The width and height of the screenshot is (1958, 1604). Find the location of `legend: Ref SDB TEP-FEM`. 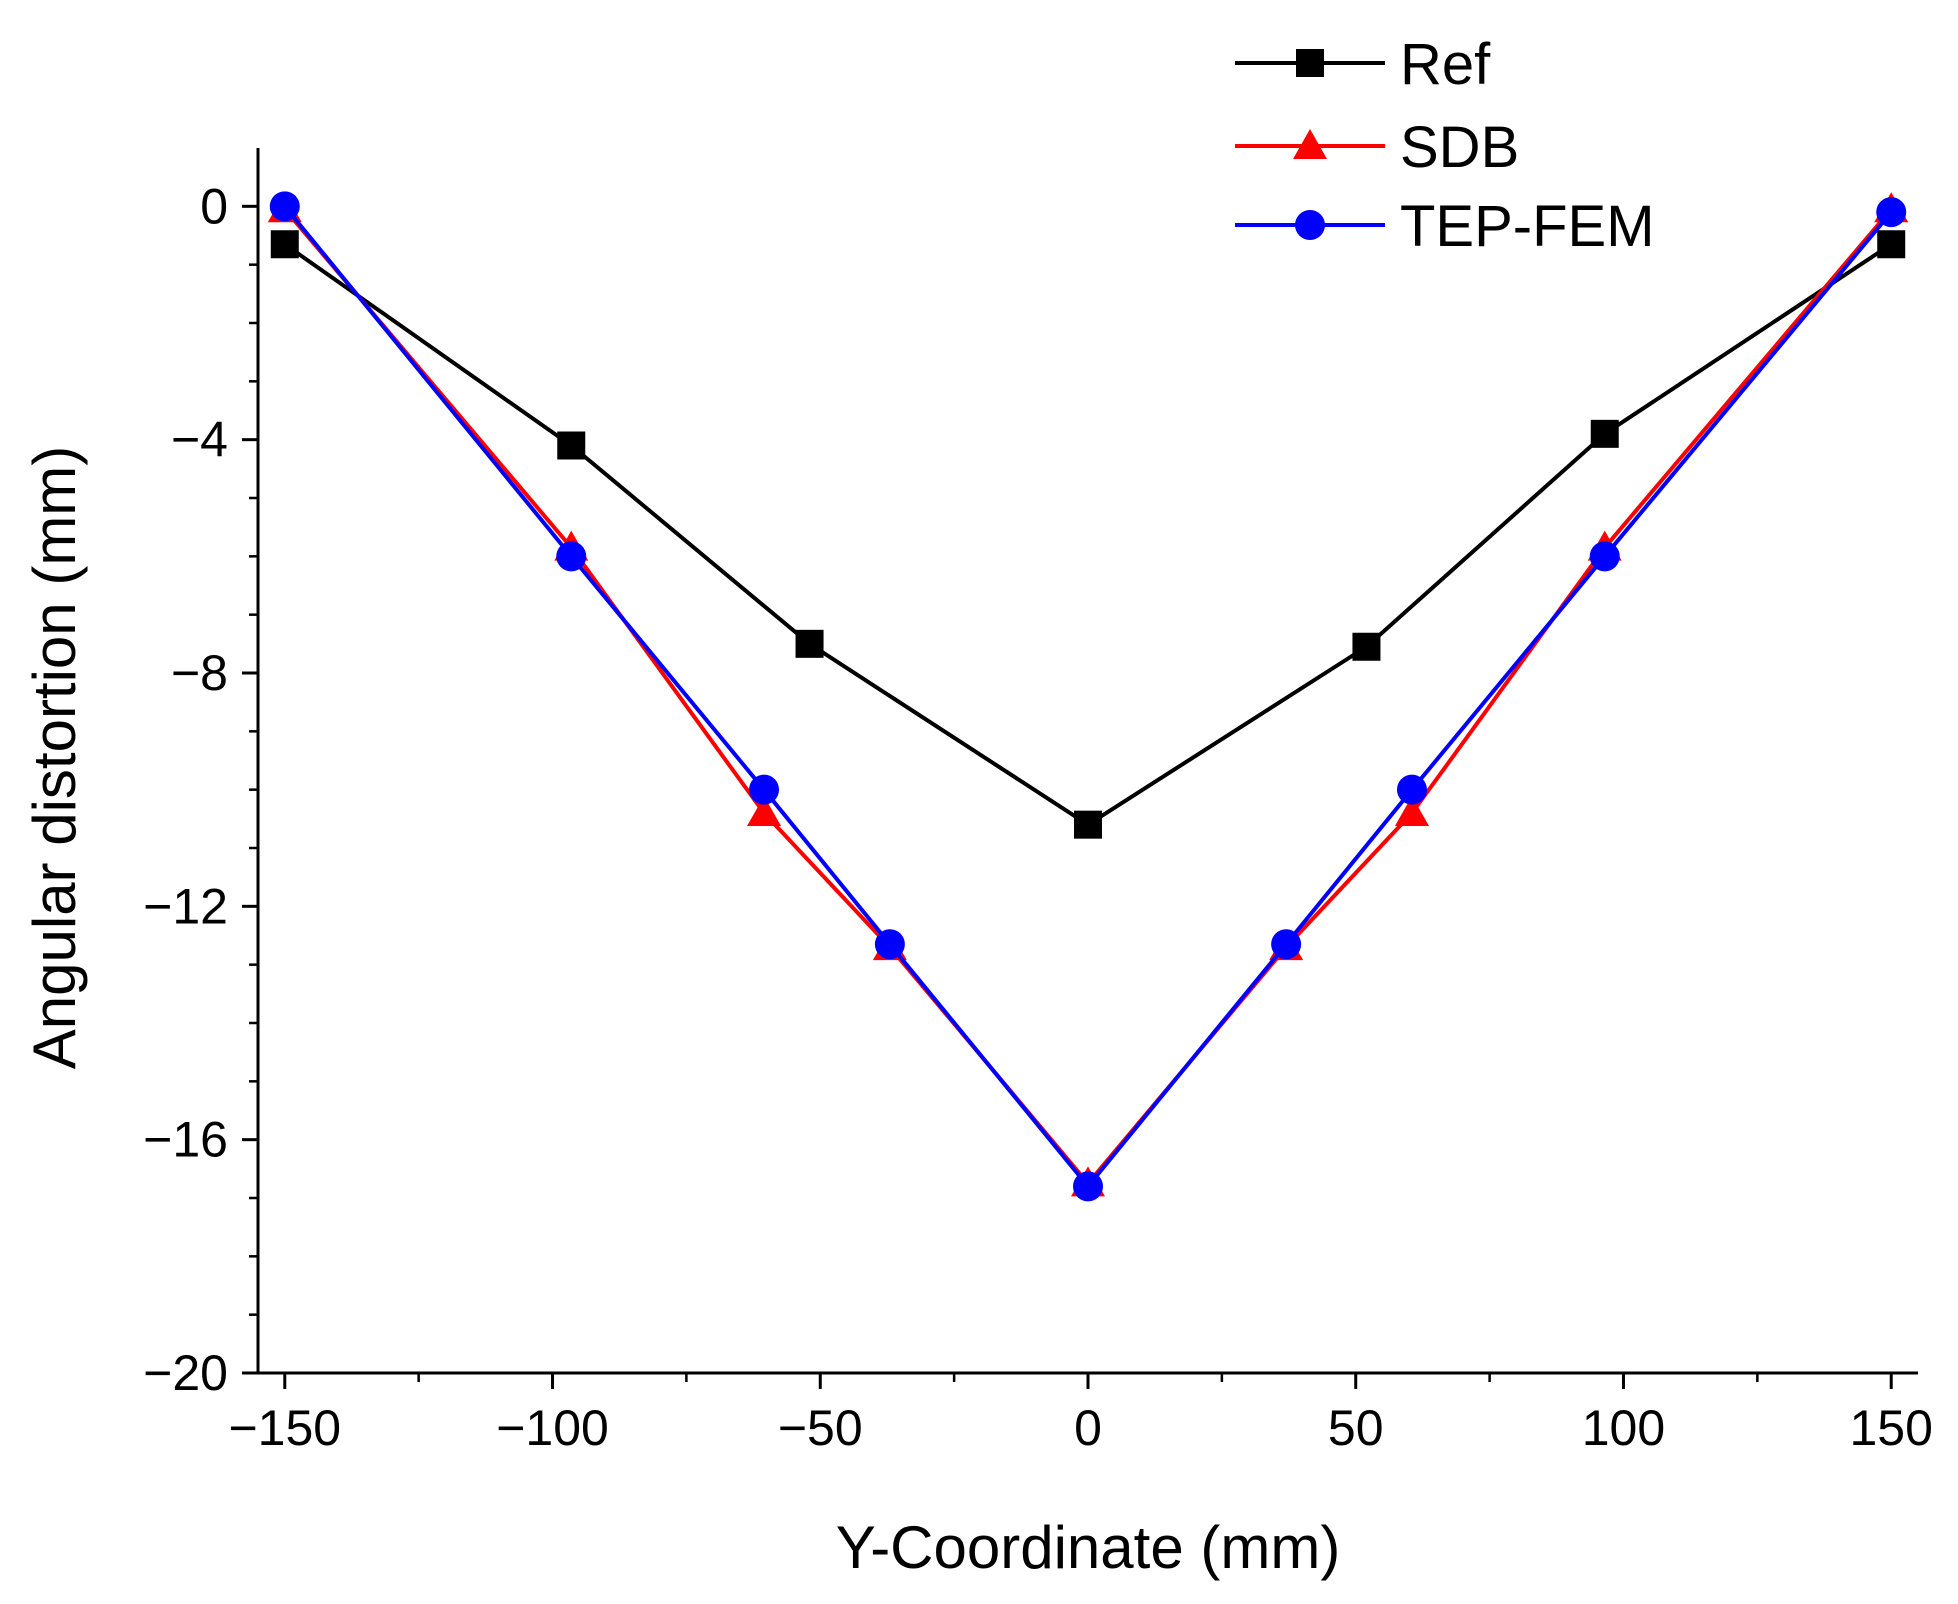

legend: Ref SDB TEP-FEM is located at coordinates (1445, 145).